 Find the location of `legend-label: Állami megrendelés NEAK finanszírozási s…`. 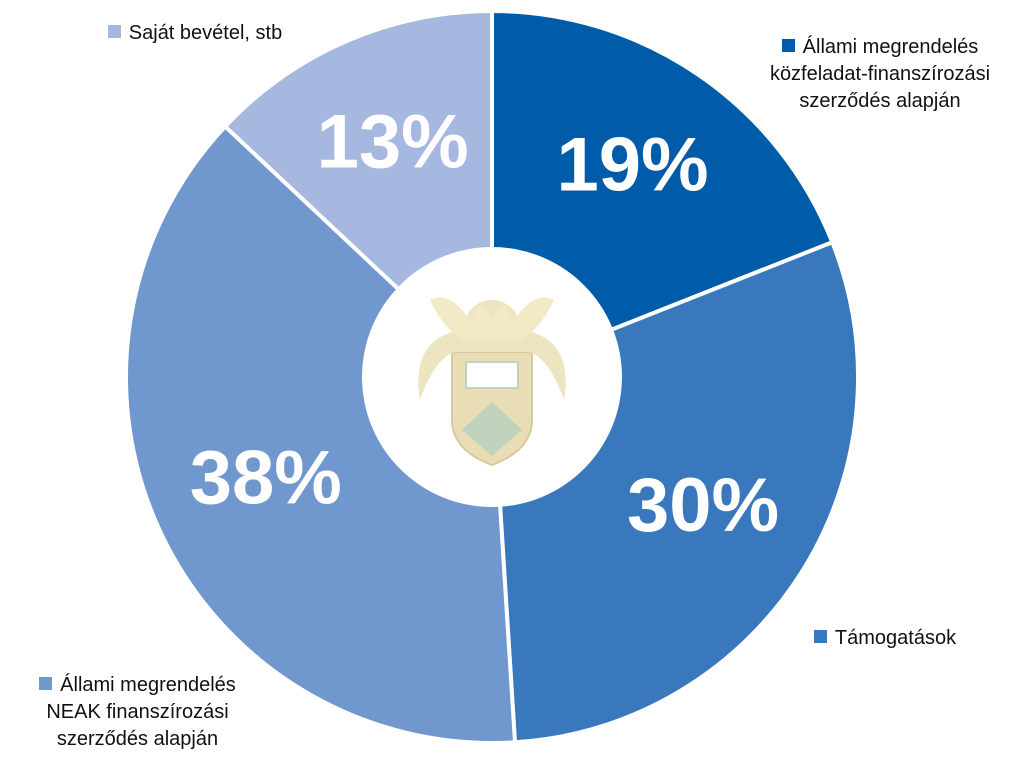

legend-label: Állami megrendelés NEAK finanszírozási s… is located at coordinates (141, 712).